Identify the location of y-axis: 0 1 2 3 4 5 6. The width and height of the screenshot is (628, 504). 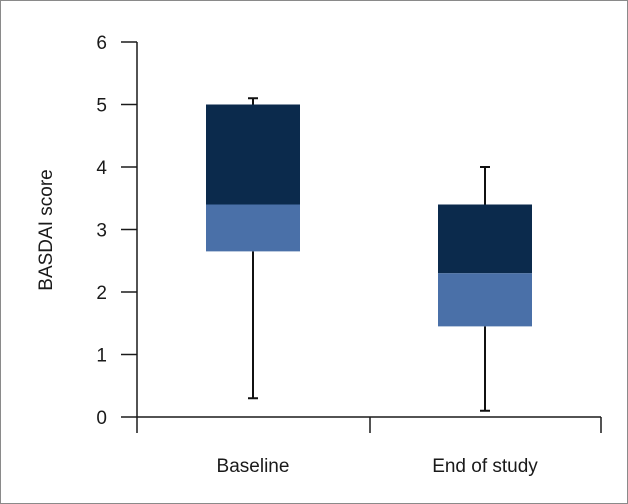
(117, 231).